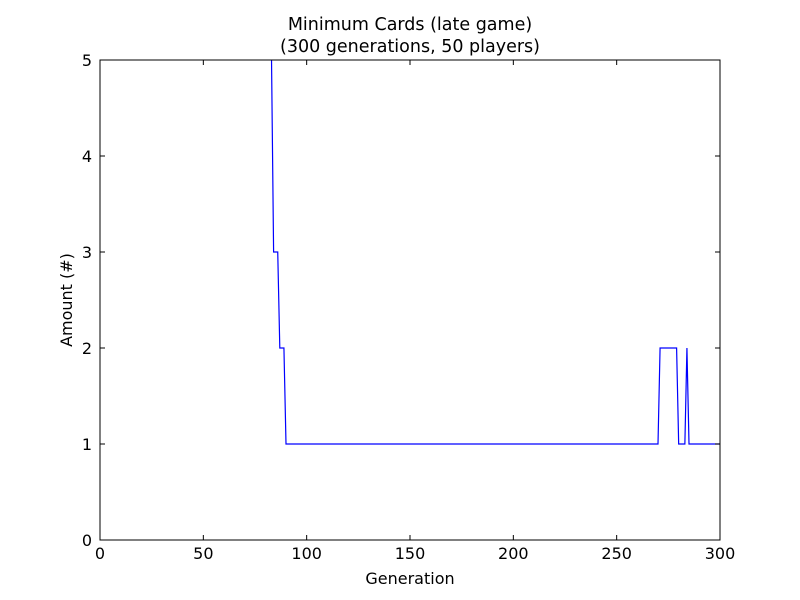  What do you see at coordinates (100, 553) in the screenshot?
I see `x-tick-label: 0` at bounding box center [100, 553].